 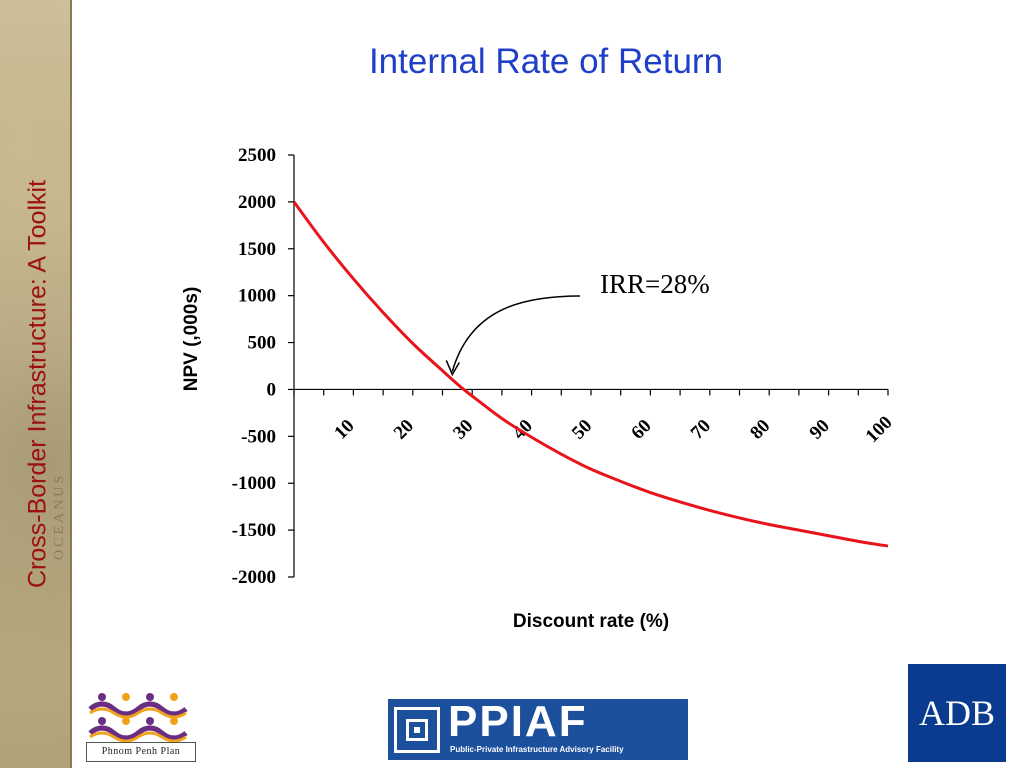 I want to click on y-tick-label: 0, so click(x=272, y=389).